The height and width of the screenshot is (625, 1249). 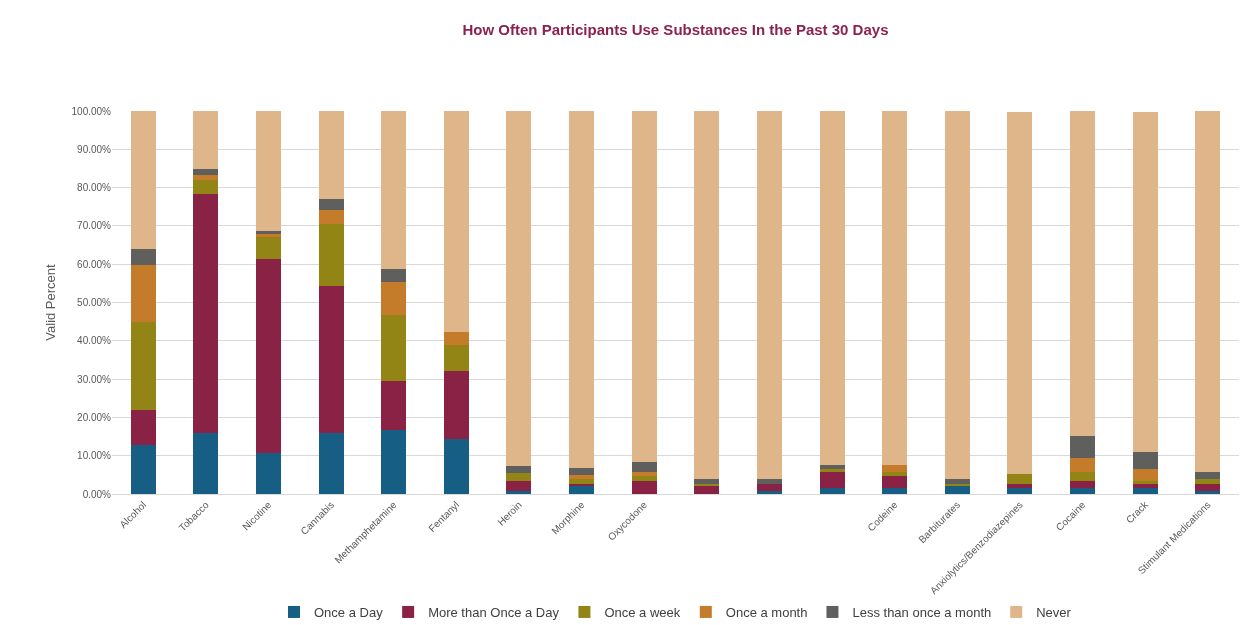 What do you see at coordinates (675, 30) in the screenshot?
I see `chart-title: How Often Participants Use Substances In the Past 30 Days` at bounding box center [675, 30].